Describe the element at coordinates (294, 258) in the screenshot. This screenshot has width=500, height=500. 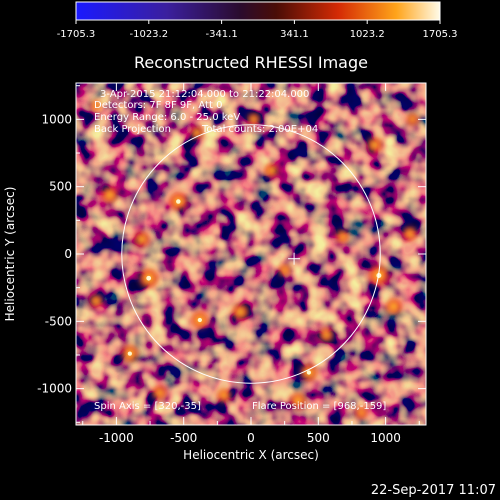
I see `flare-position-marker` at that location.